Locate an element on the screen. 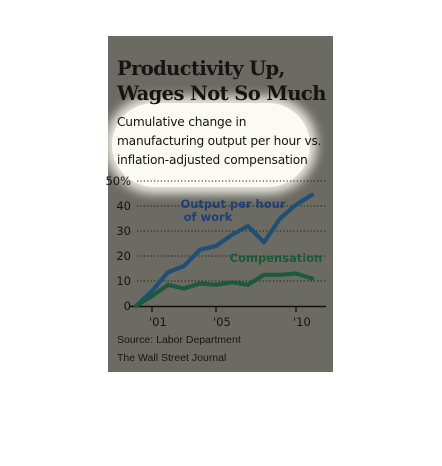  title-line-2: Wages Not So Much is located at coordinates (221, 93).